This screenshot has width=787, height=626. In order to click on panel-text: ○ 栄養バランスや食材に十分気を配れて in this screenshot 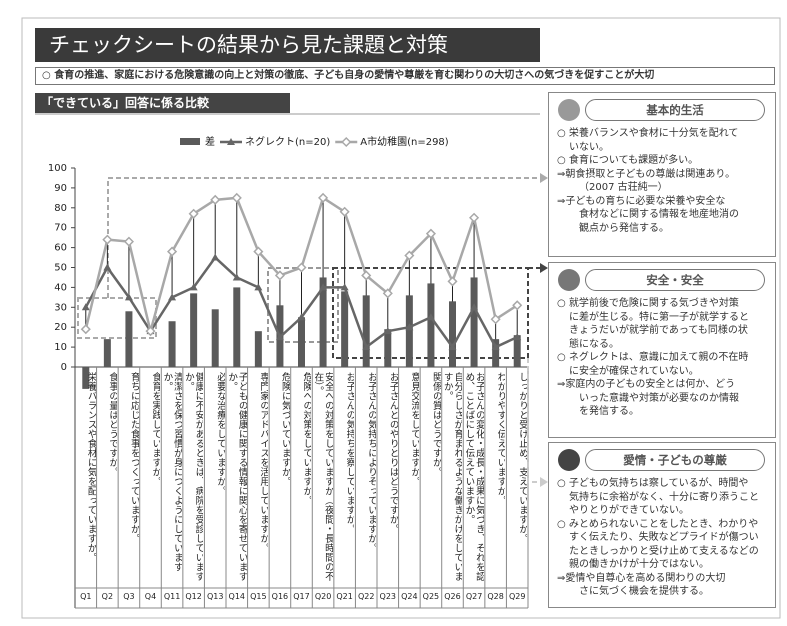, I will do `click(648, 133)`.